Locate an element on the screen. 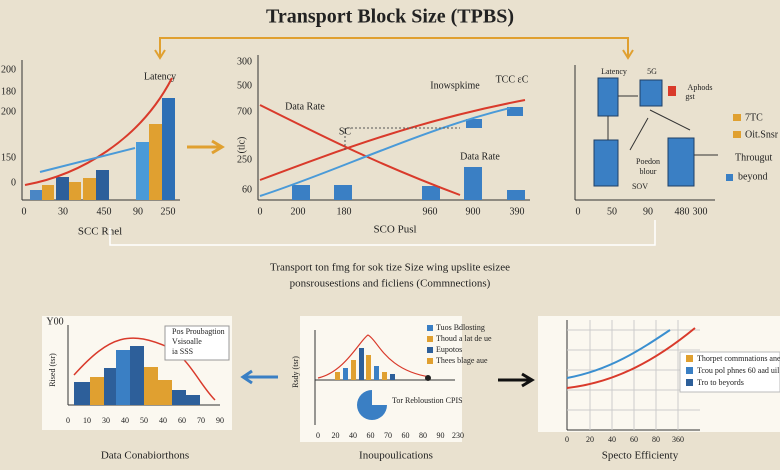  y-tick-label: Y00 is located at coordinates (54, 321).